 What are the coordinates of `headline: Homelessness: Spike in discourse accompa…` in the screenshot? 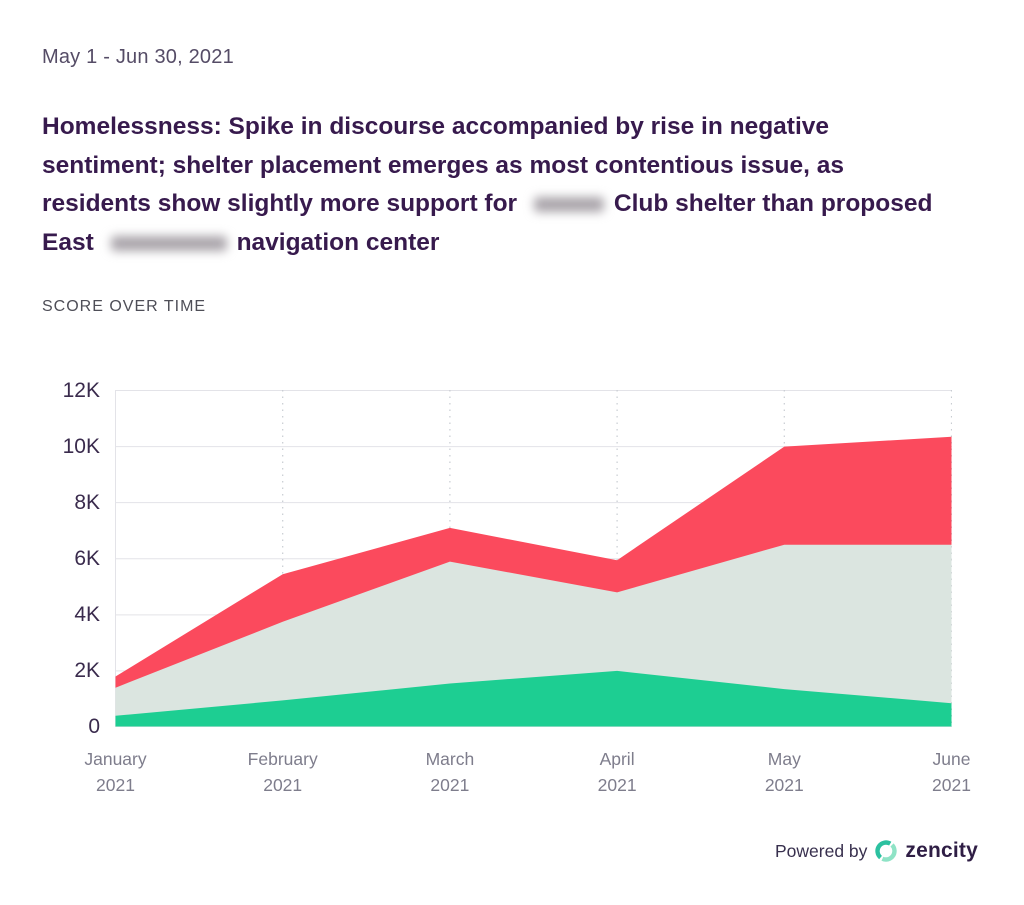 It's located at (487, 184).